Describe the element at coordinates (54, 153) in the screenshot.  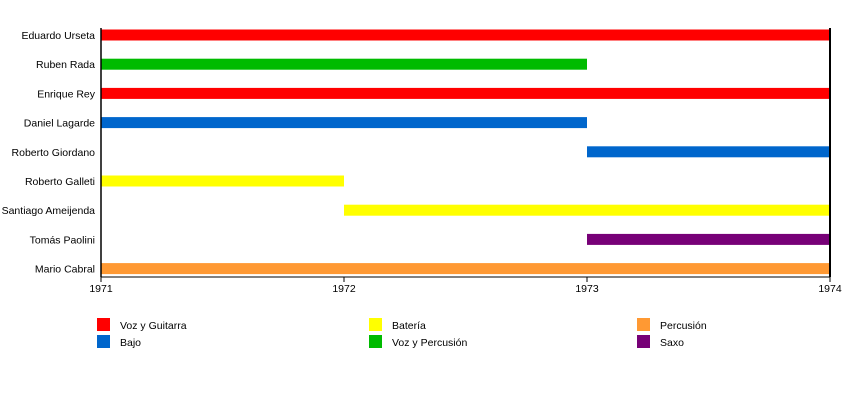
I see `member-name-label: Roberto Giordano` at that location.